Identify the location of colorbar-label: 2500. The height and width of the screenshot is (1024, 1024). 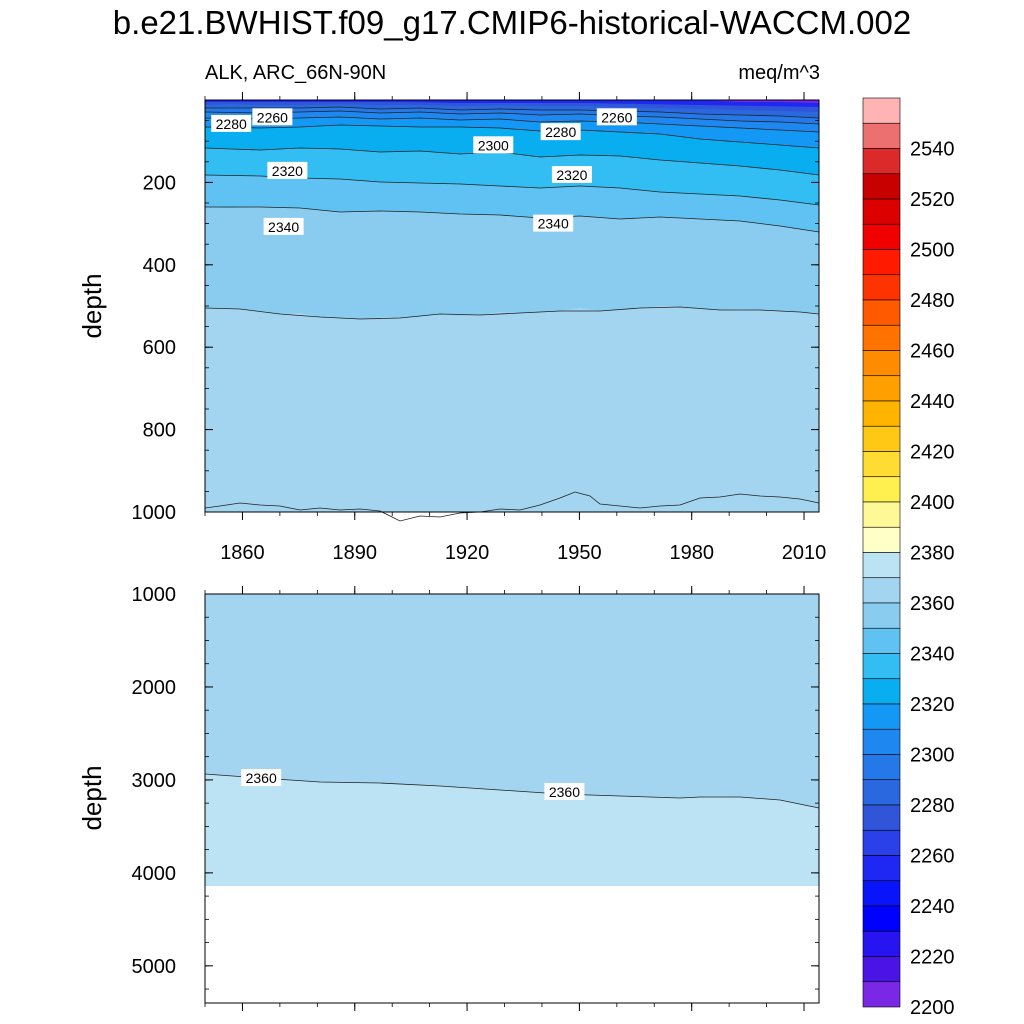
(932, 251).